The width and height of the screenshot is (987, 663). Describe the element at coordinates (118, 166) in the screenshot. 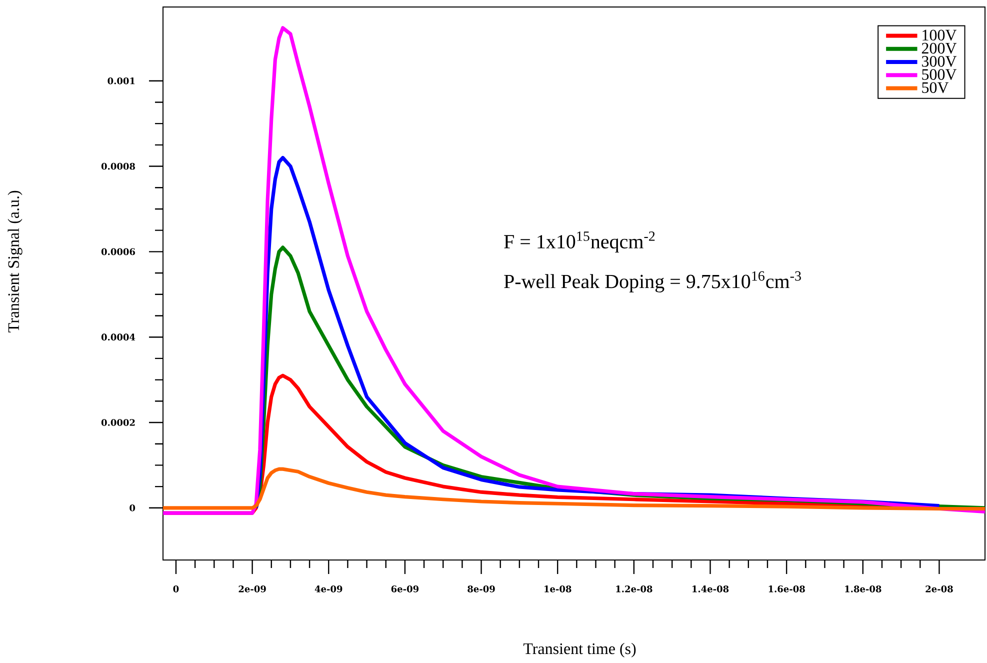

I see `y-tick-label: 0.0008` at that location.